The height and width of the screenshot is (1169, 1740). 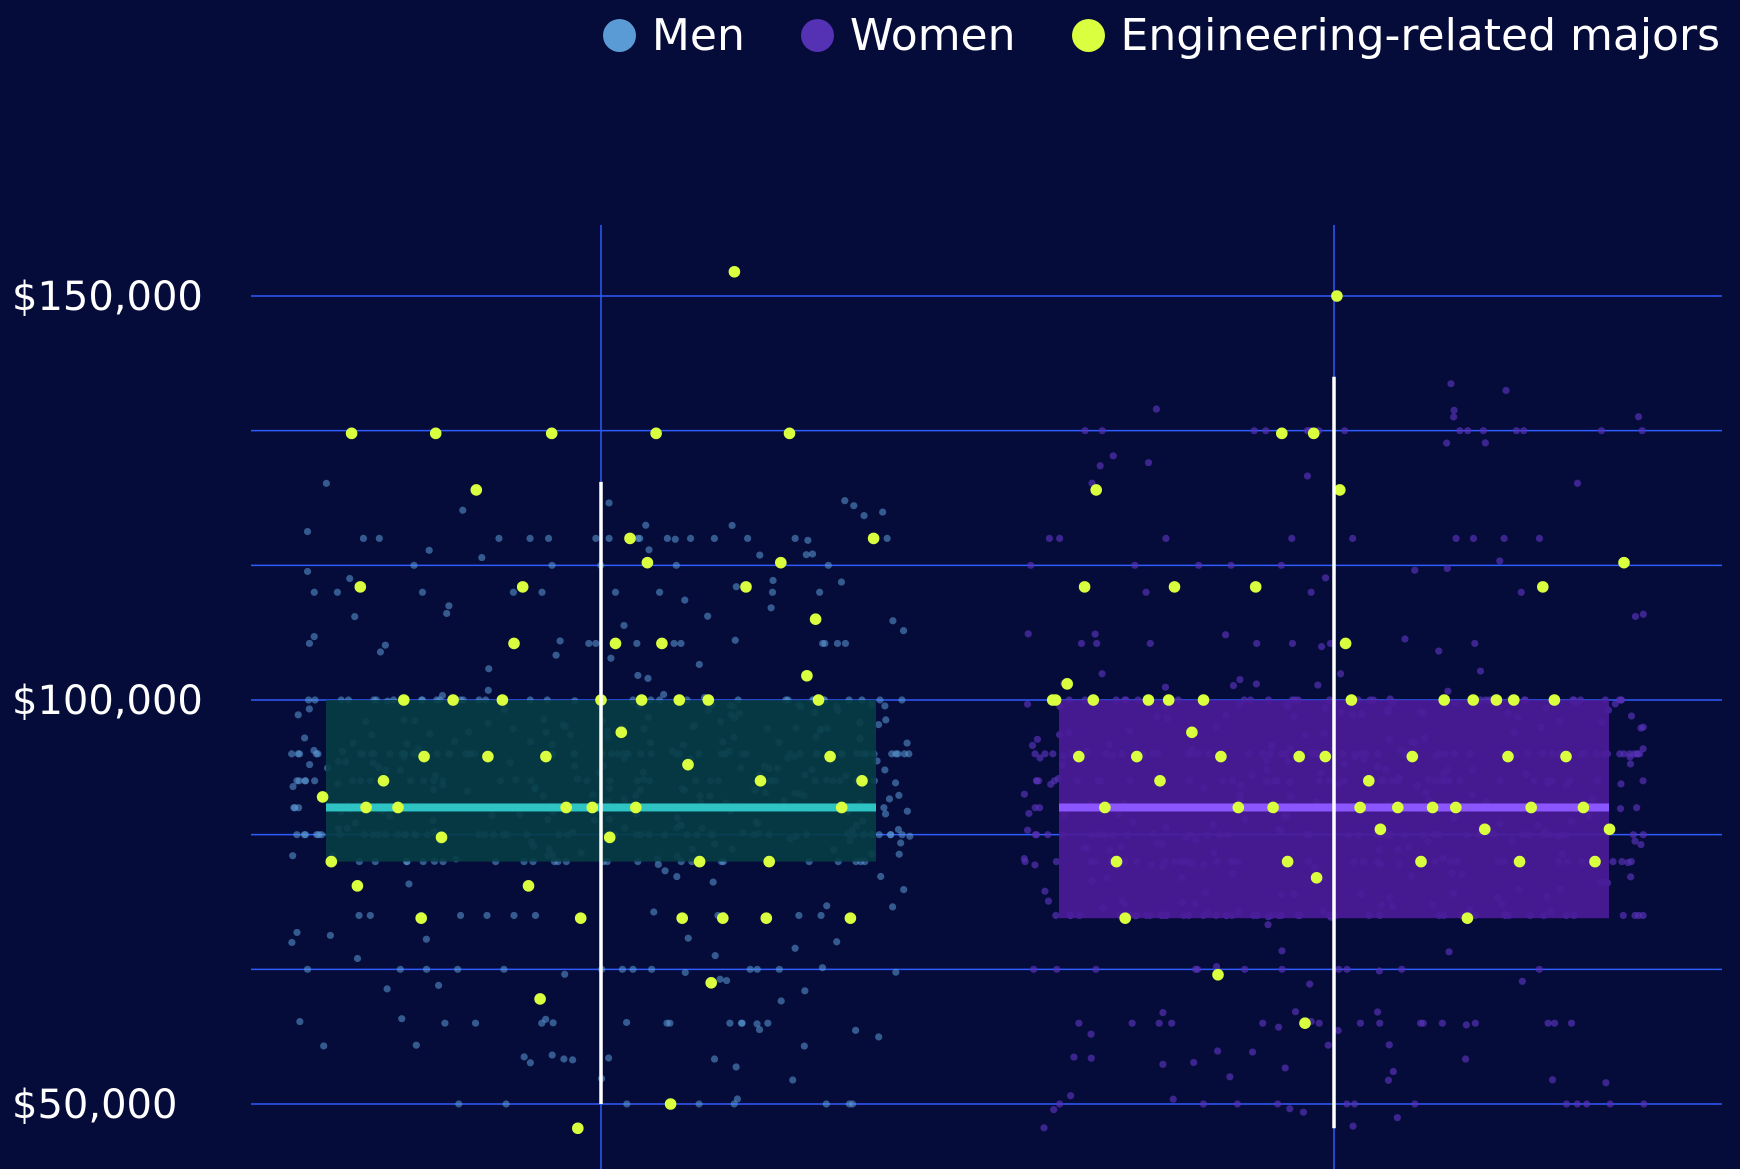 I want to click on legend-item-women: Women, so click(x=908, y=35).